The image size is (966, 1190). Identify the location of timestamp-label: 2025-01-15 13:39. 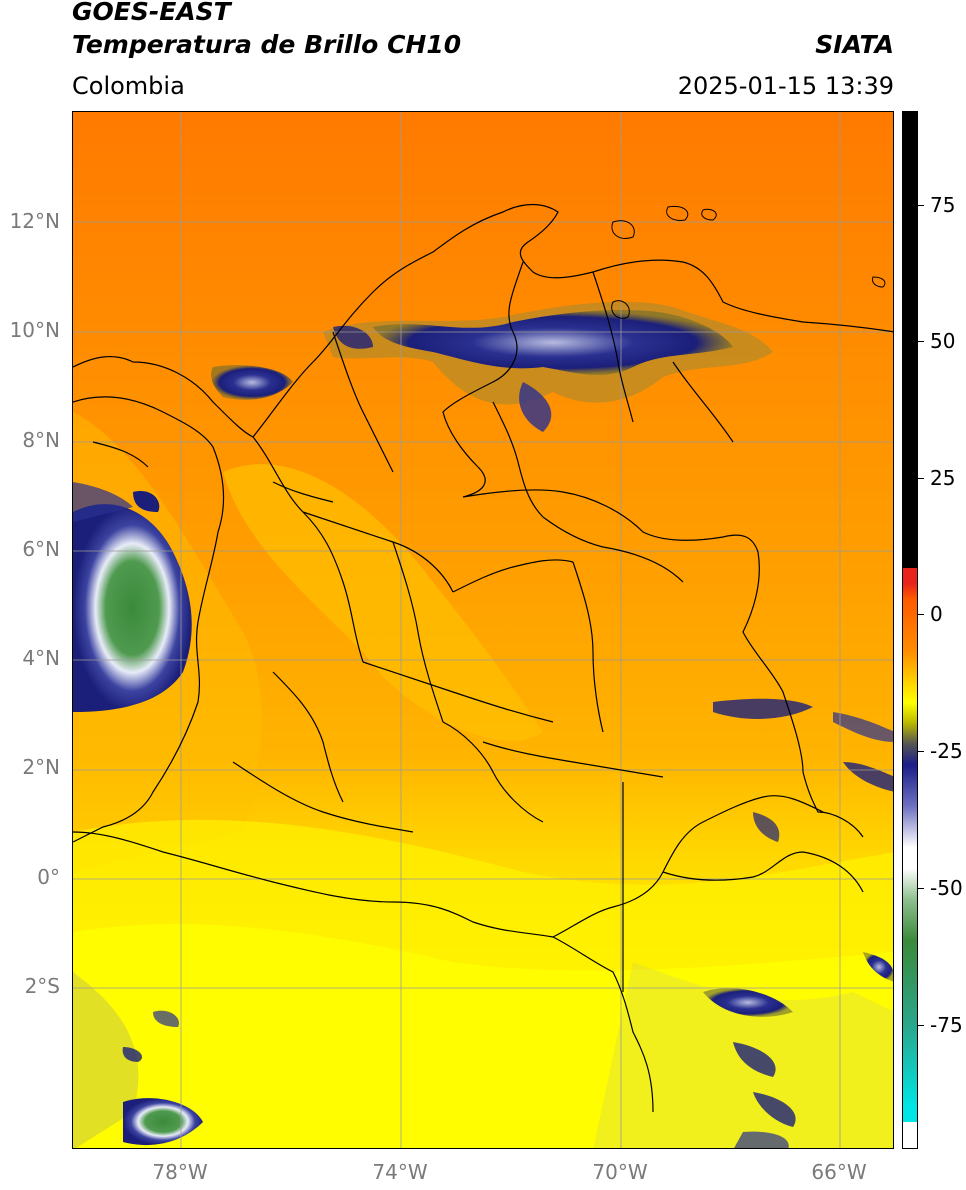
(785, 86).